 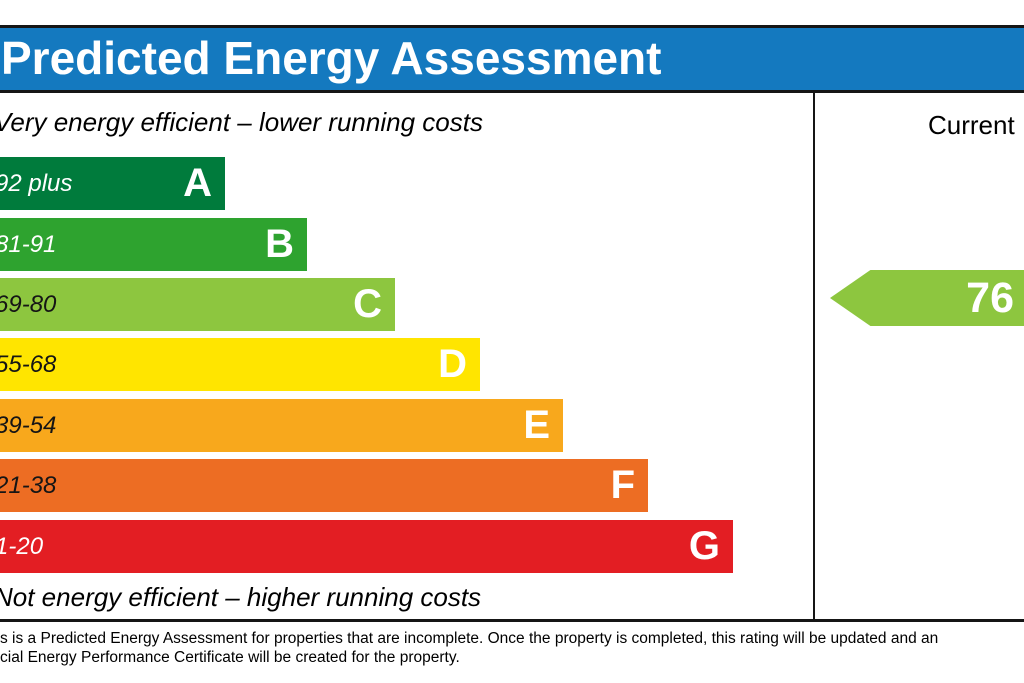 I want to click on title-bar: Predicted Energy Assessment, so click(x=512, y=59).